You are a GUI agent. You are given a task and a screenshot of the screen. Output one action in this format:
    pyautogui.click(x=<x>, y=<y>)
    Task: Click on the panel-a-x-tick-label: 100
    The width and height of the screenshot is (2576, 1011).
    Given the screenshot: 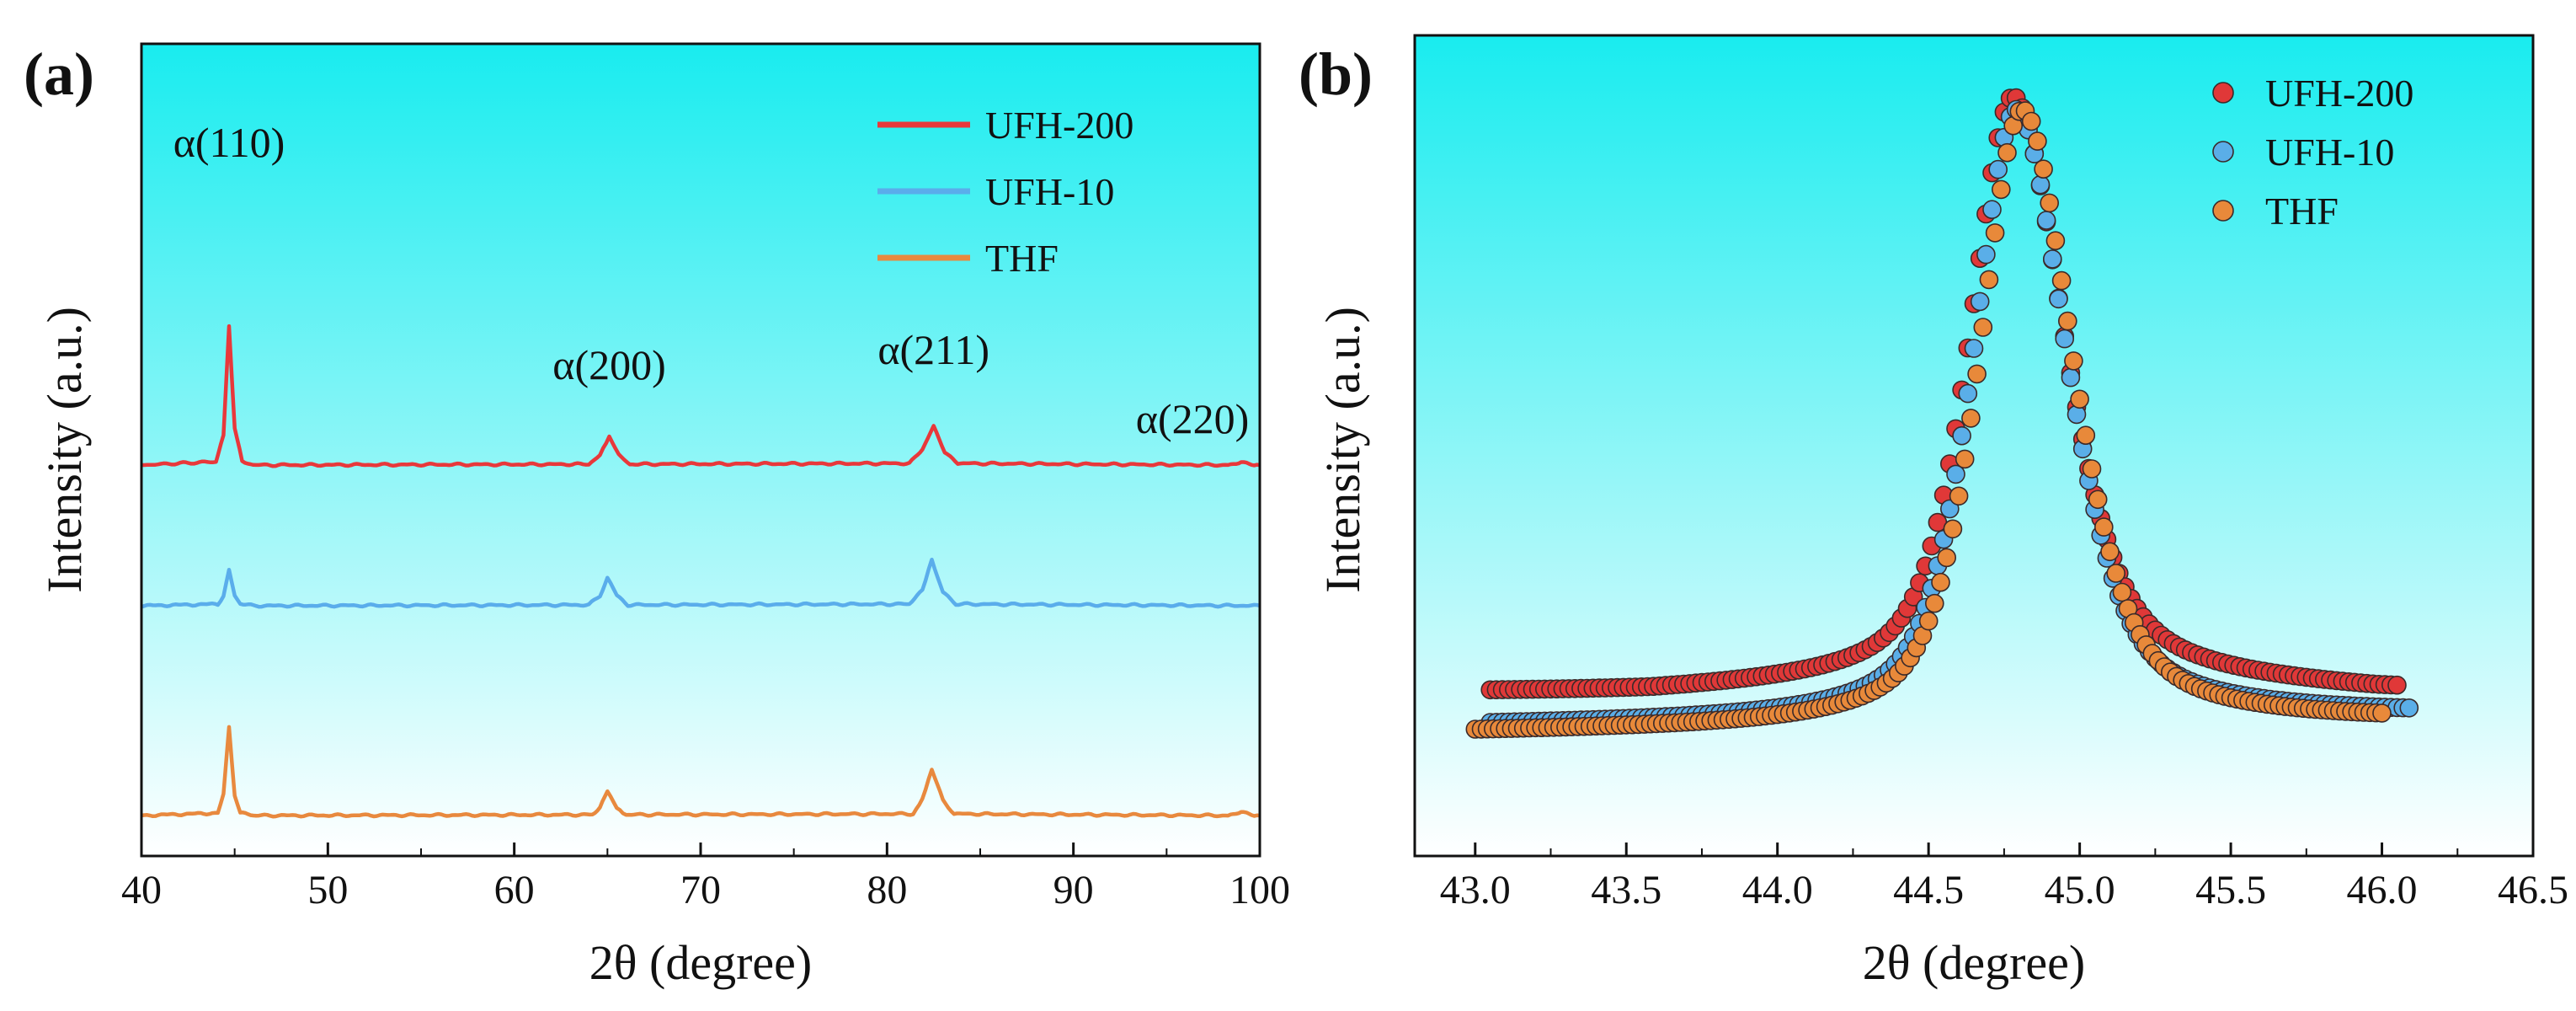 What is the action you would take?
    pyautogui.click(x=1259, y=890)
    